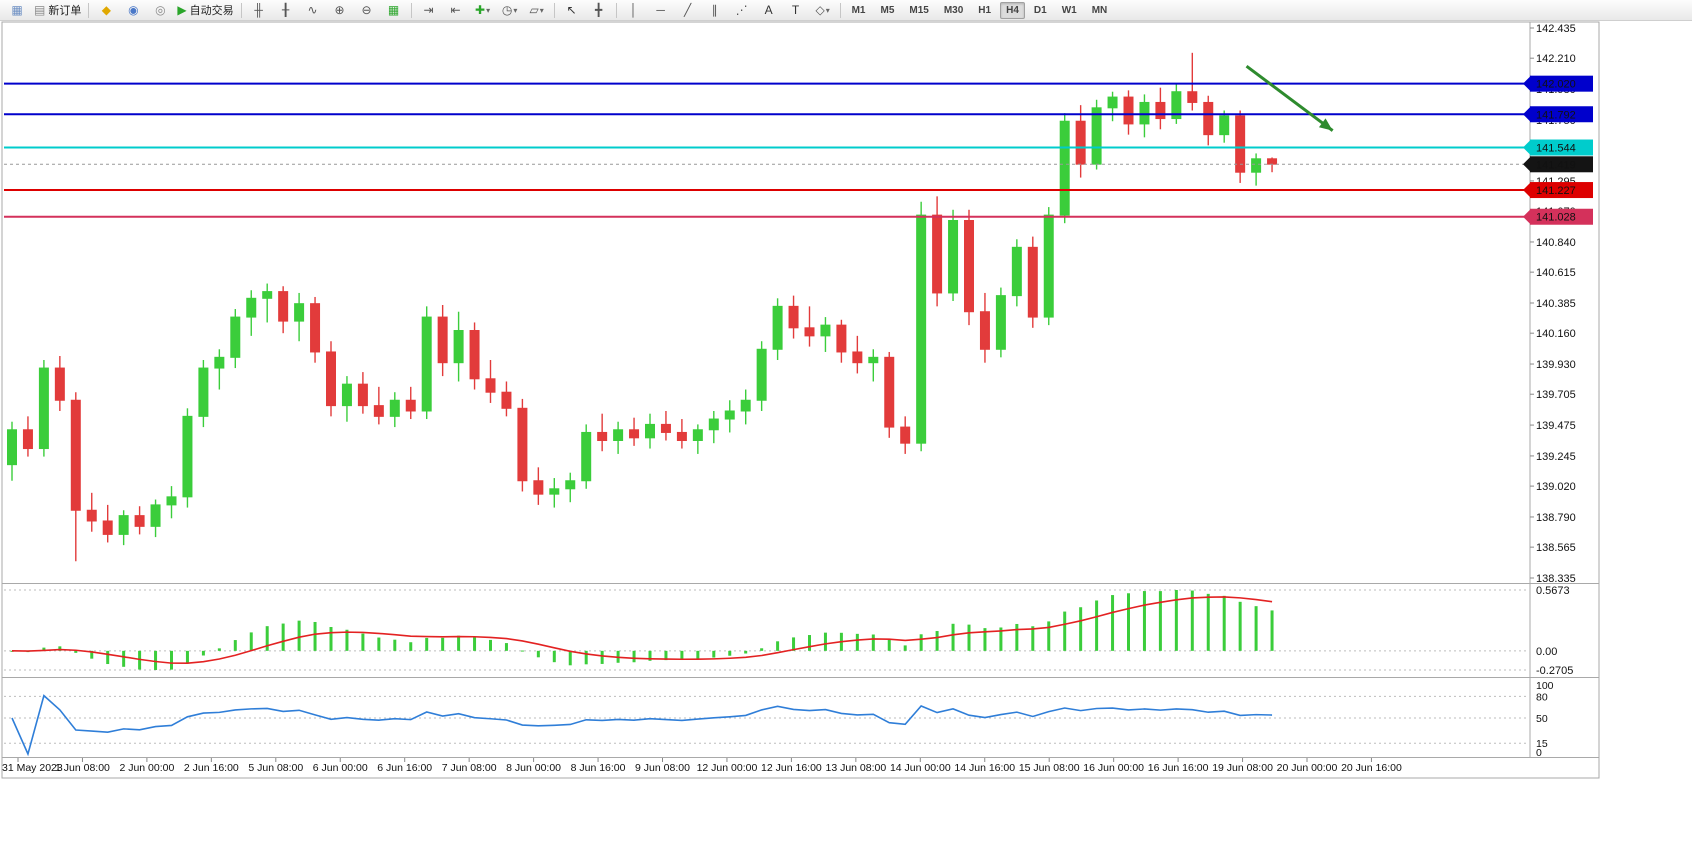 Image resolution: width=1692 pixels, height=841 pixels. What do you see at coordinates (796, 10) in the screenshot?
I see `label-tool: T` at bounding box center [796, 10].